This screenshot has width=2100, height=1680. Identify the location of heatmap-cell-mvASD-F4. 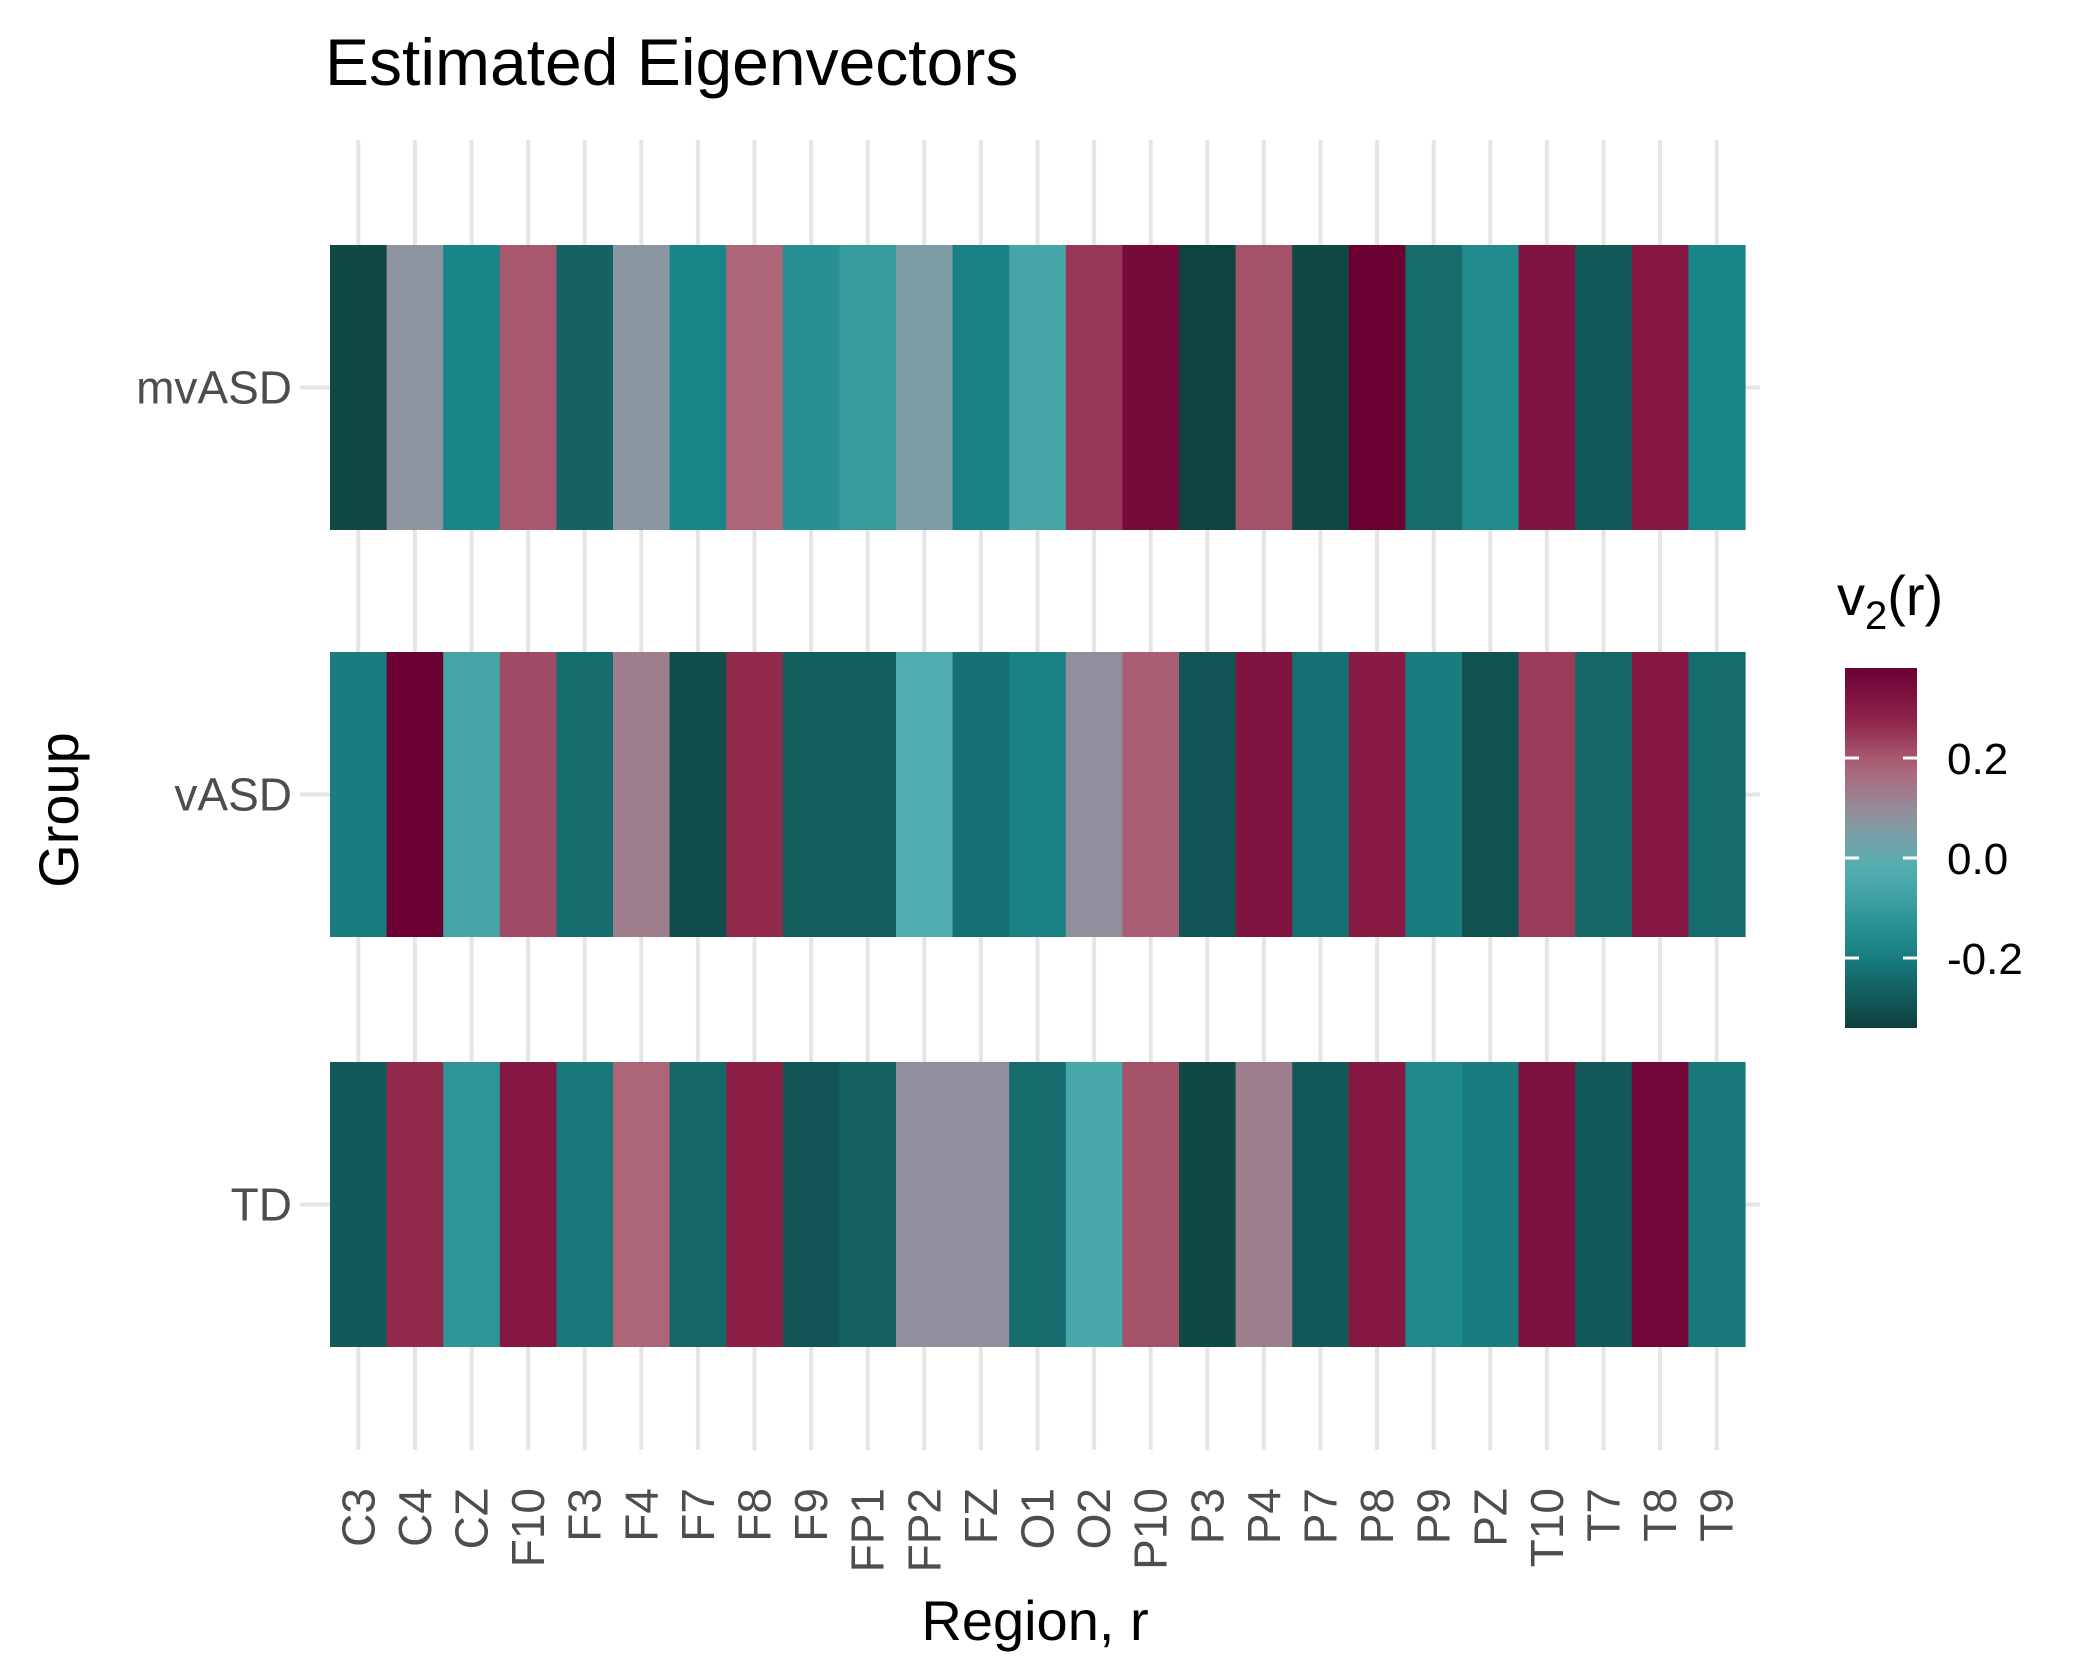
(642, 387).